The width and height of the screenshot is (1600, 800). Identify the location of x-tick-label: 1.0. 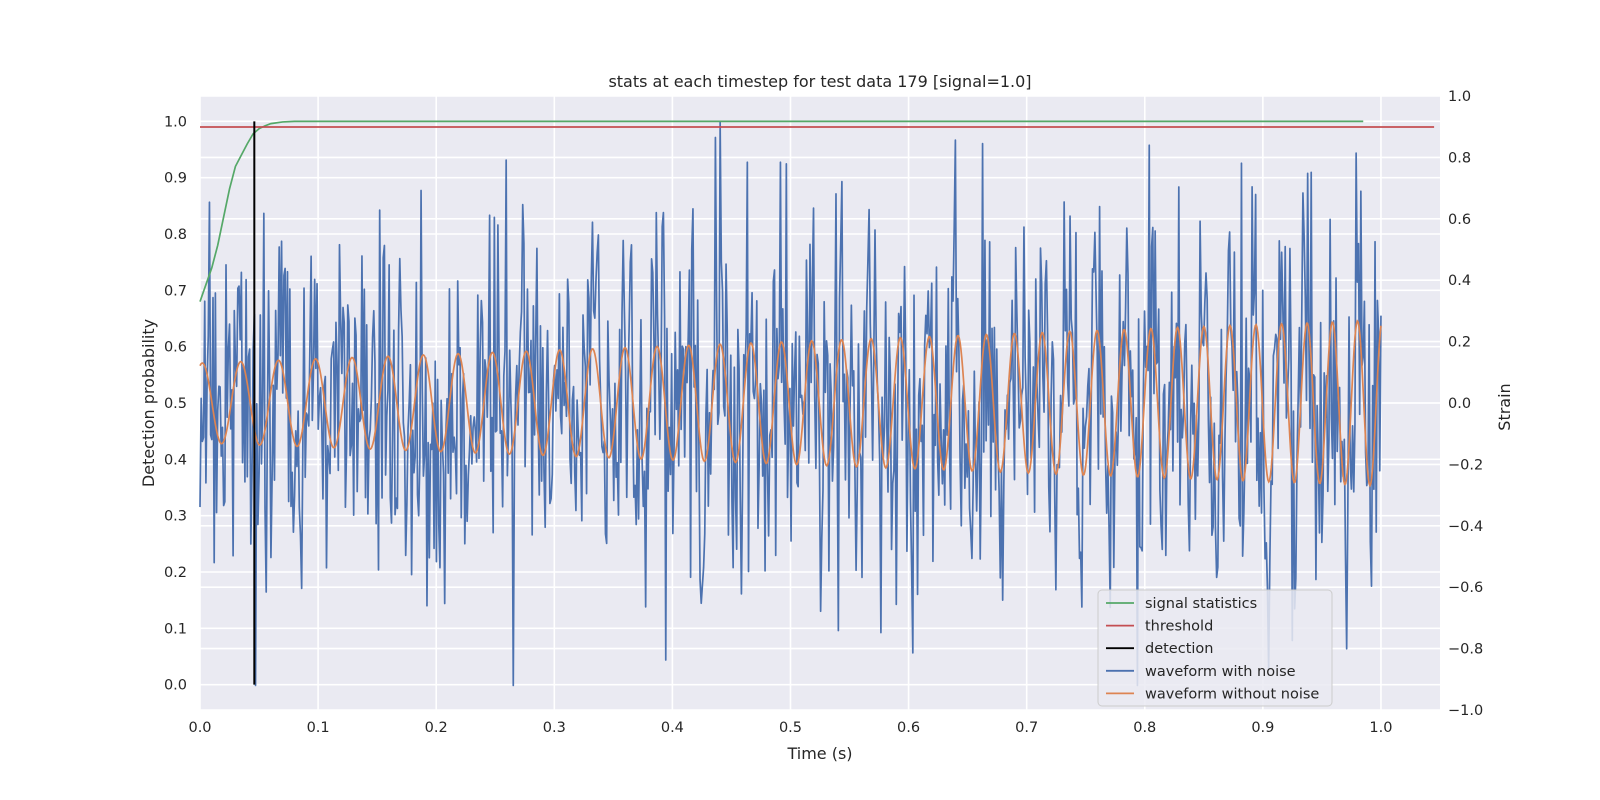
(1380, 728).